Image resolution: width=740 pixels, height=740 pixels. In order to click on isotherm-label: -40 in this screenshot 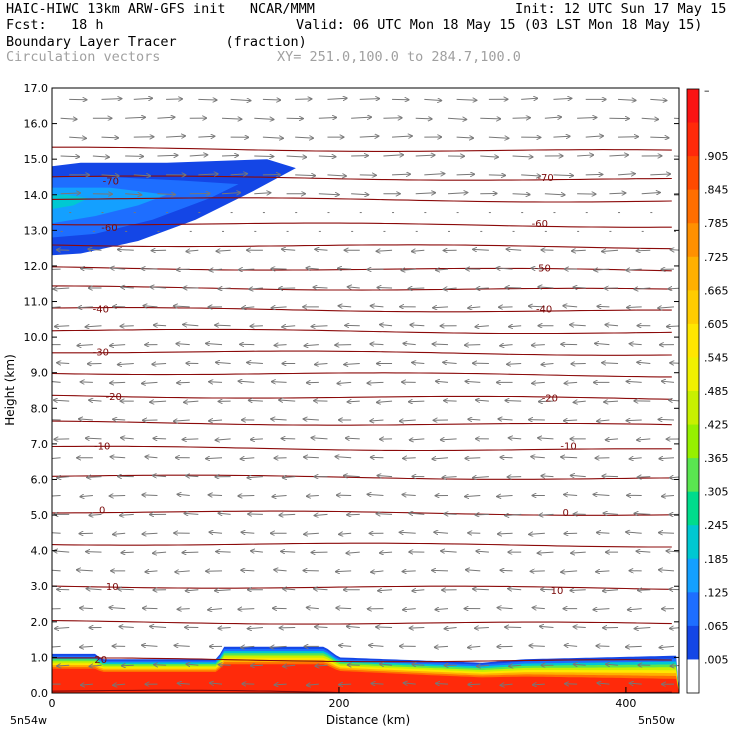, I will do `click(544, 310)`.